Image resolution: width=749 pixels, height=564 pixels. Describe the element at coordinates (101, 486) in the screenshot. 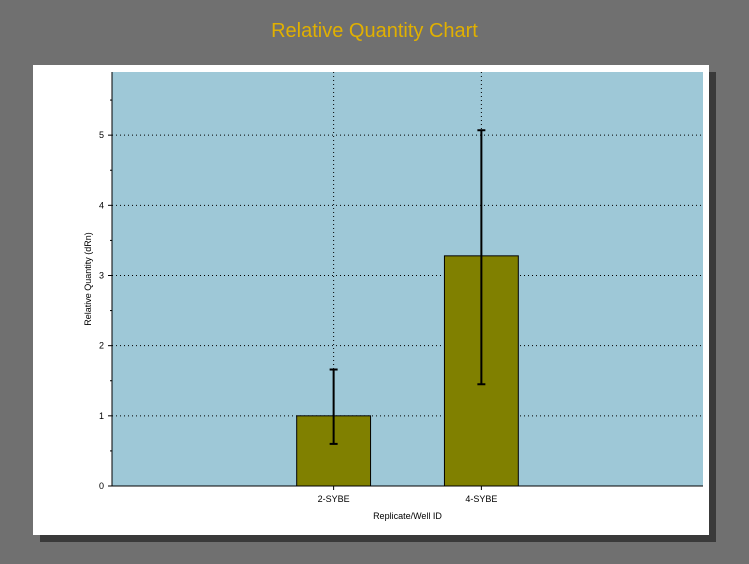

I see `y-tick-label: 0` at that location.